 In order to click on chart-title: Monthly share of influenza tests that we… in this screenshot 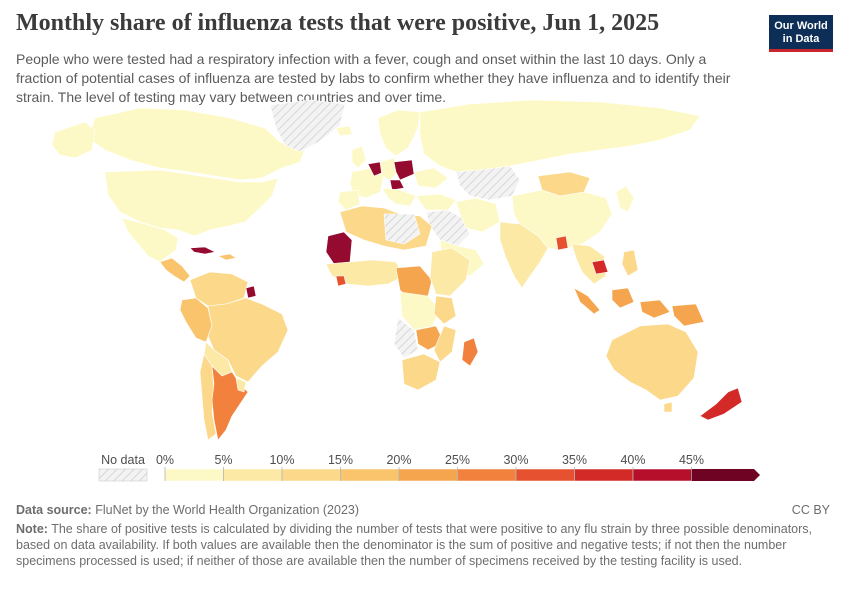, I will do `click(338, 23)`.